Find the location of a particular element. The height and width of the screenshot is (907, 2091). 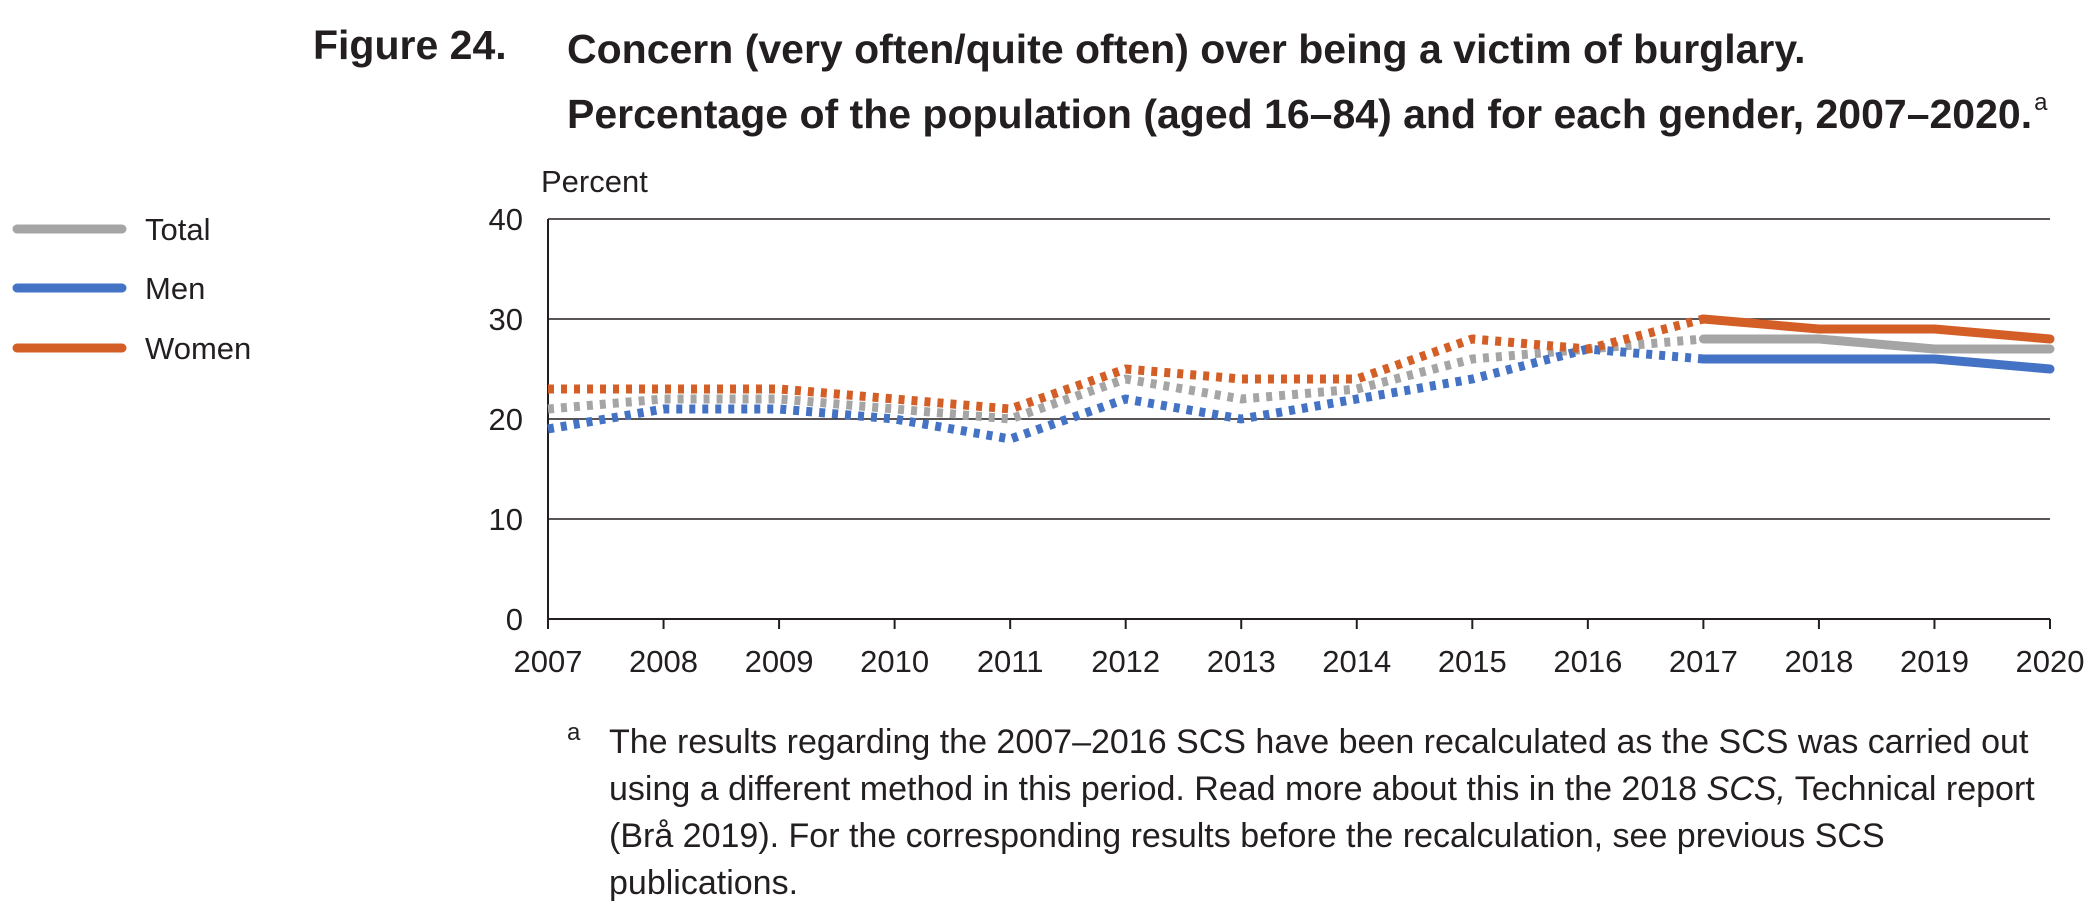

x-tick-label: 2009 is located at coordinates (779, 661).